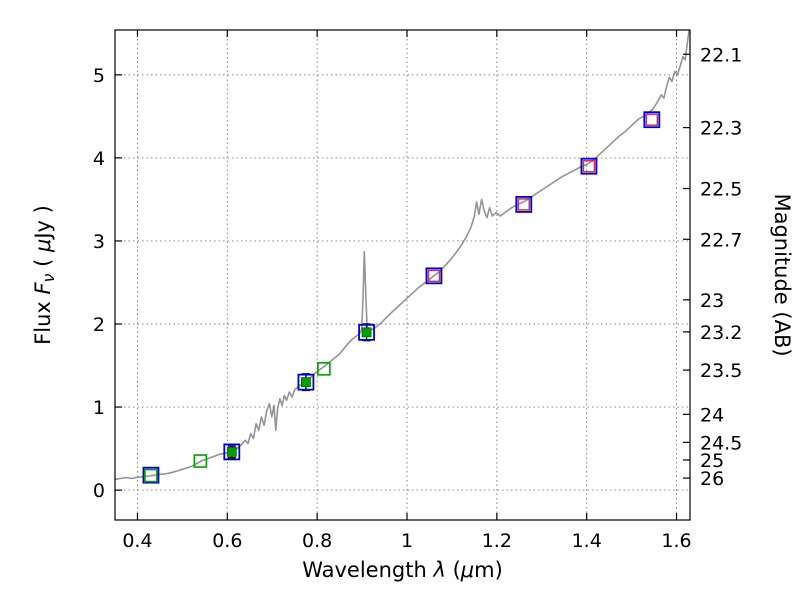 Image resolution: width=800 pixels, height=604 pixels. What do you see at coordinates (402, 570) in the screenshot?
I see `x-axis-label: Wavelength λ (μm)` at bounding box center [402, 570].